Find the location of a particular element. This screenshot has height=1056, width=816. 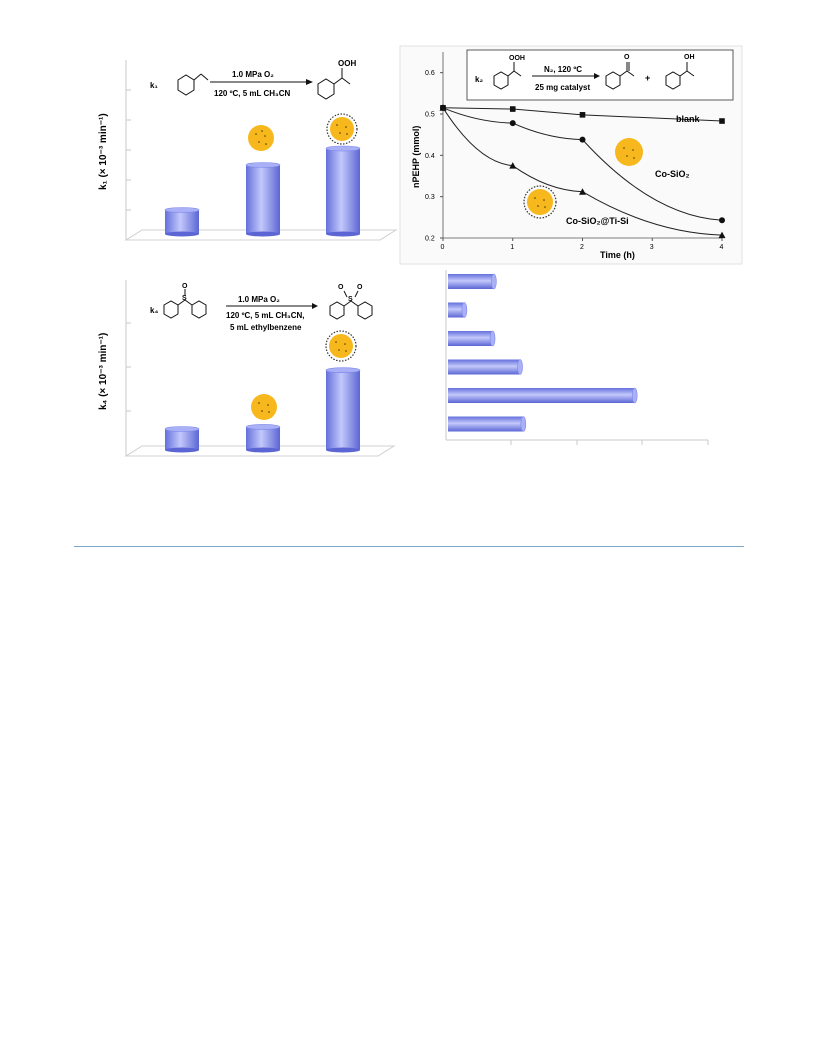

panel-c-conditions-1: 1.0 MPa O₂ is located at coordinates (259, 299).